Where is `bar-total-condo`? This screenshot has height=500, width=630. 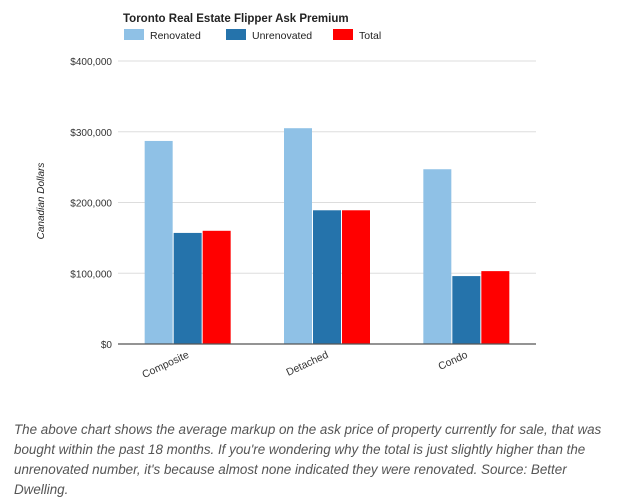
bar-total-condo is located at coordinates (495, 307).